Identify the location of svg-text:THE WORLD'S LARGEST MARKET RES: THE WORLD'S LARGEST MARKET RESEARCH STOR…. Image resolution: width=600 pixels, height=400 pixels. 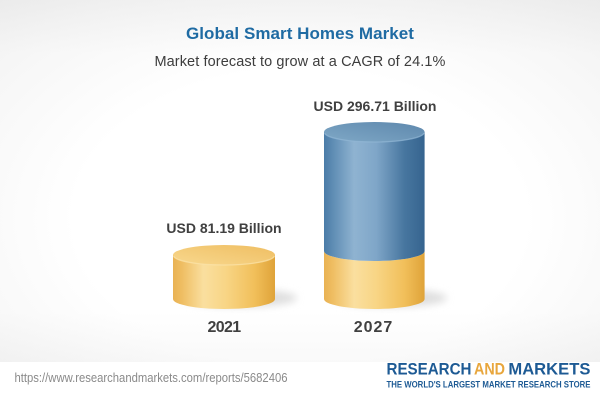
(489, 385).